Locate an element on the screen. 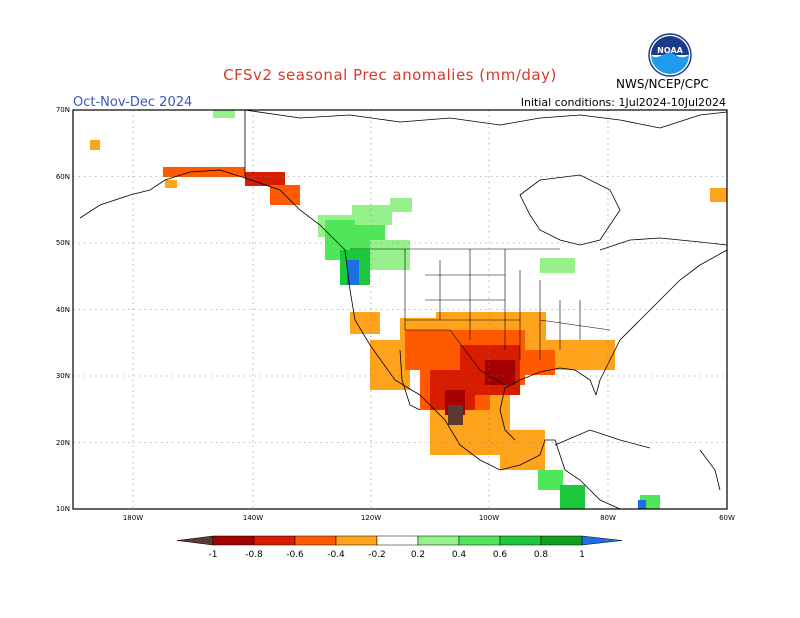 The height and width of the screenshot is (618, 800). agency-label: NWS/NCEP/CPC is located at coordinates (662, 84).